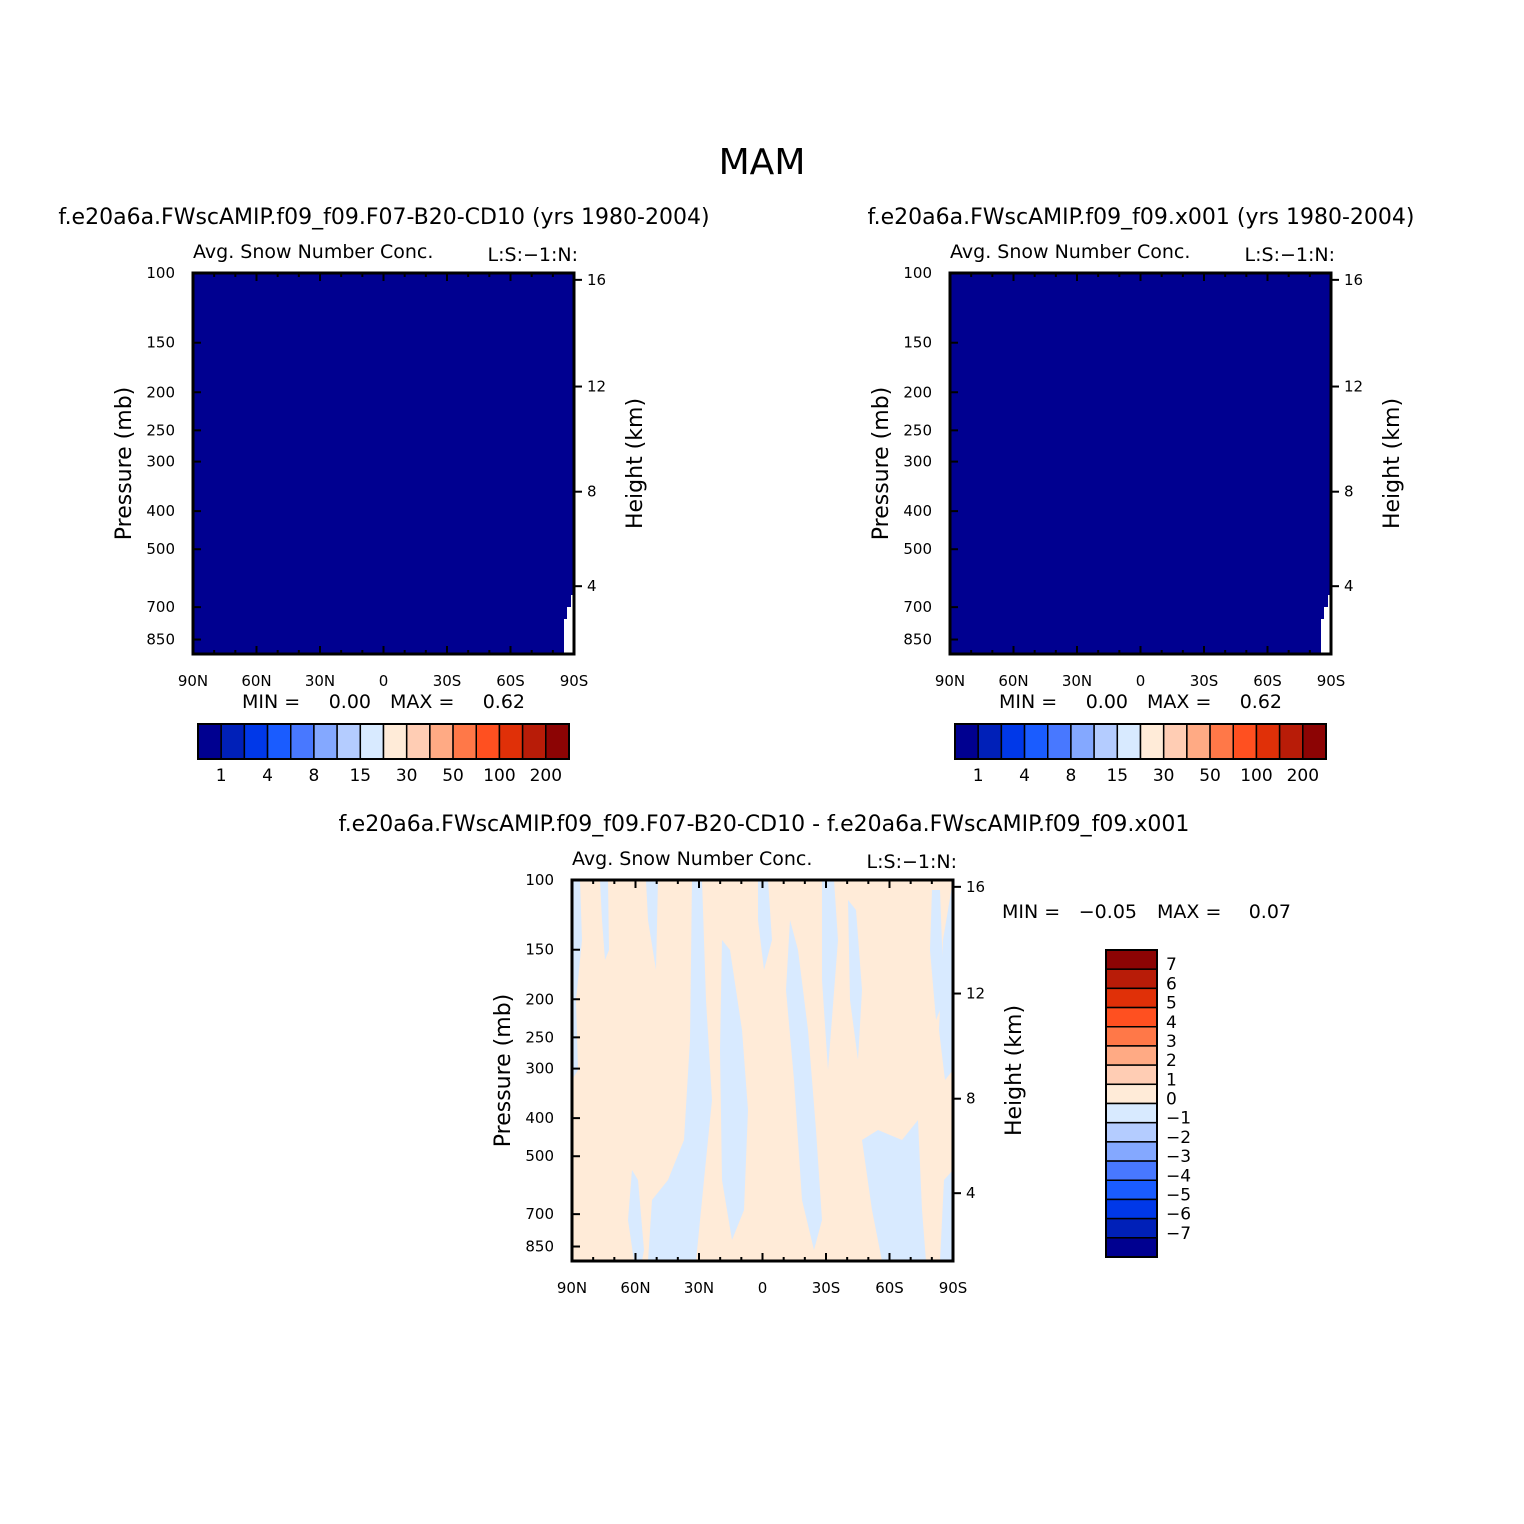 This screenshot has width=1524, height=1524. What do you see at coordinates (160, 392) in the screenshot?
I see `y-tick-label: 200` at bounding box center [160, 392].